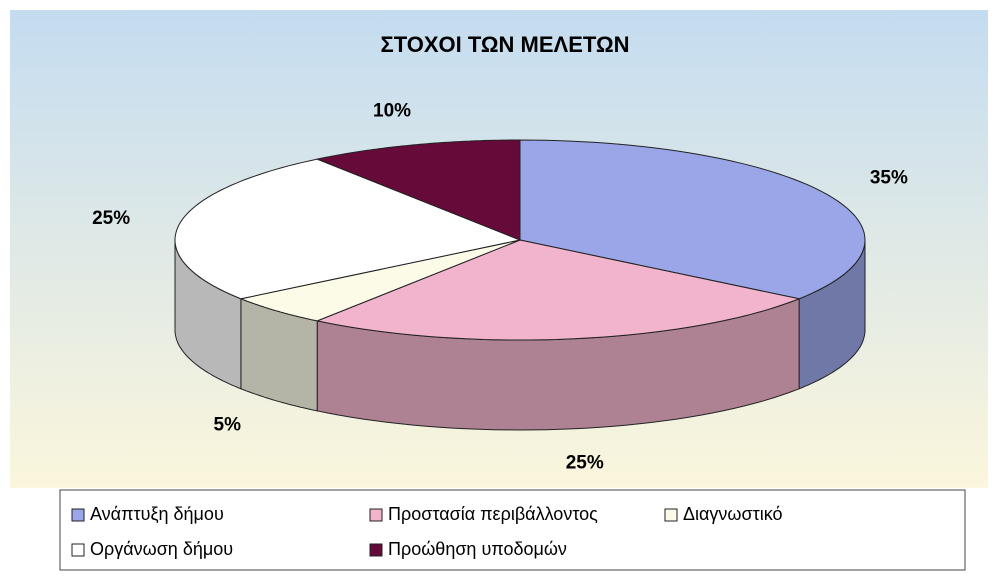  Describe the element at coordinates (477, 549) in the screenshot. I see `legend-label: Προώθηση υποδομών` at that location.